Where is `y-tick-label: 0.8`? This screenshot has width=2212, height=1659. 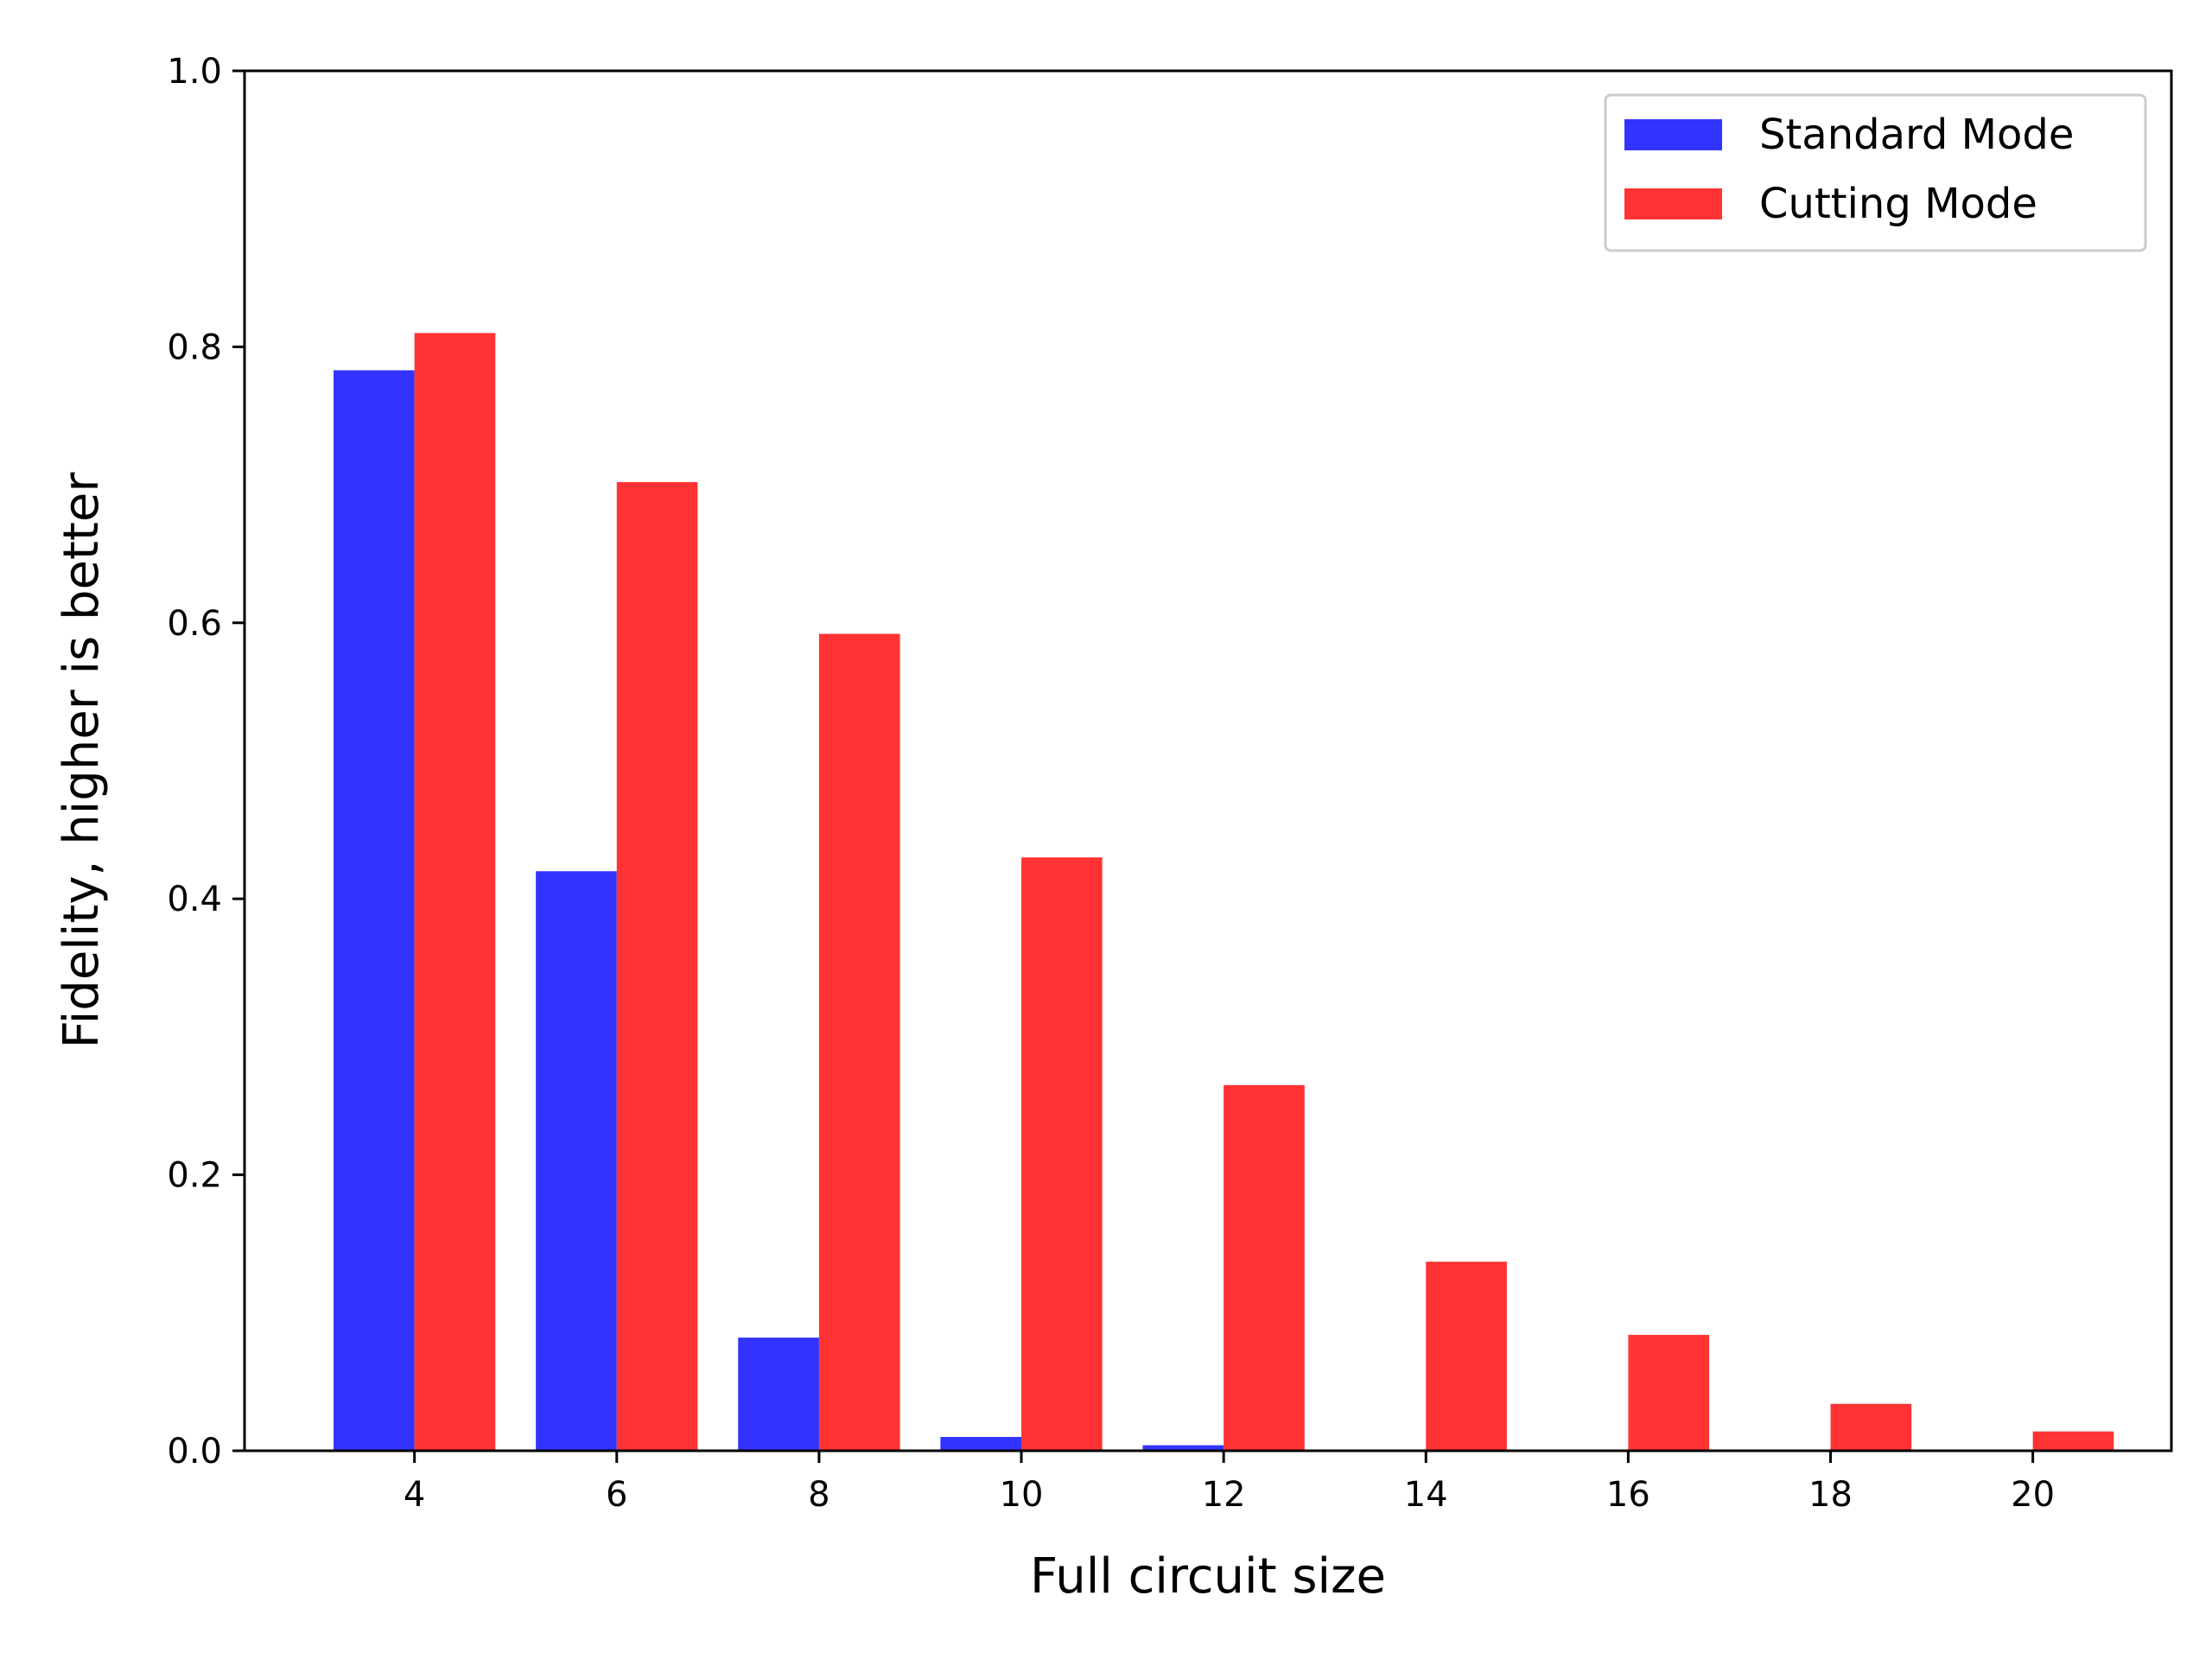
y-tick-label: 0.8 is located at coordinates (194, 347).